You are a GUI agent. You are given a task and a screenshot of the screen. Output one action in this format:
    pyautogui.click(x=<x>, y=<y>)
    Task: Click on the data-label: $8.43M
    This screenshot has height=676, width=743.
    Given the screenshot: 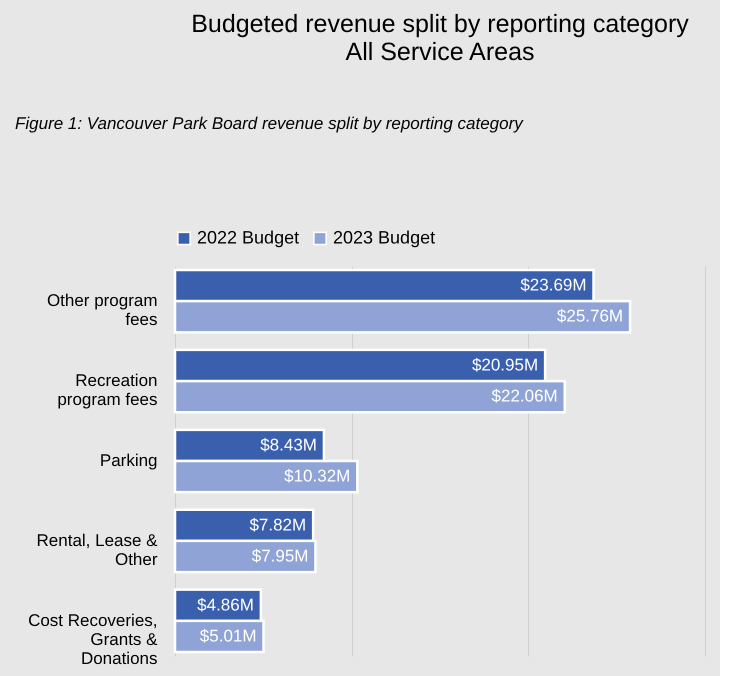 What is the action you would take?
    pyautogui.click(x=288, y=444)
    